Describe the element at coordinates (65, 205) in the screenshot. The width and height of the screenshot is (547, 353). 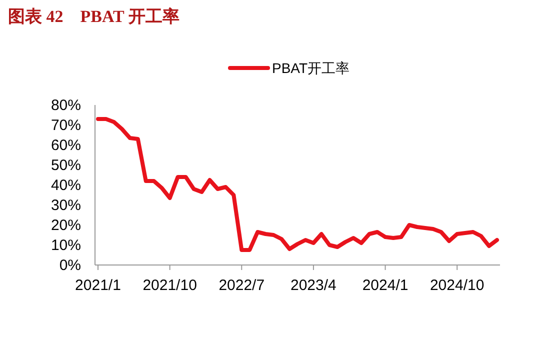
I see `y-tick-label: 30%` at that location.